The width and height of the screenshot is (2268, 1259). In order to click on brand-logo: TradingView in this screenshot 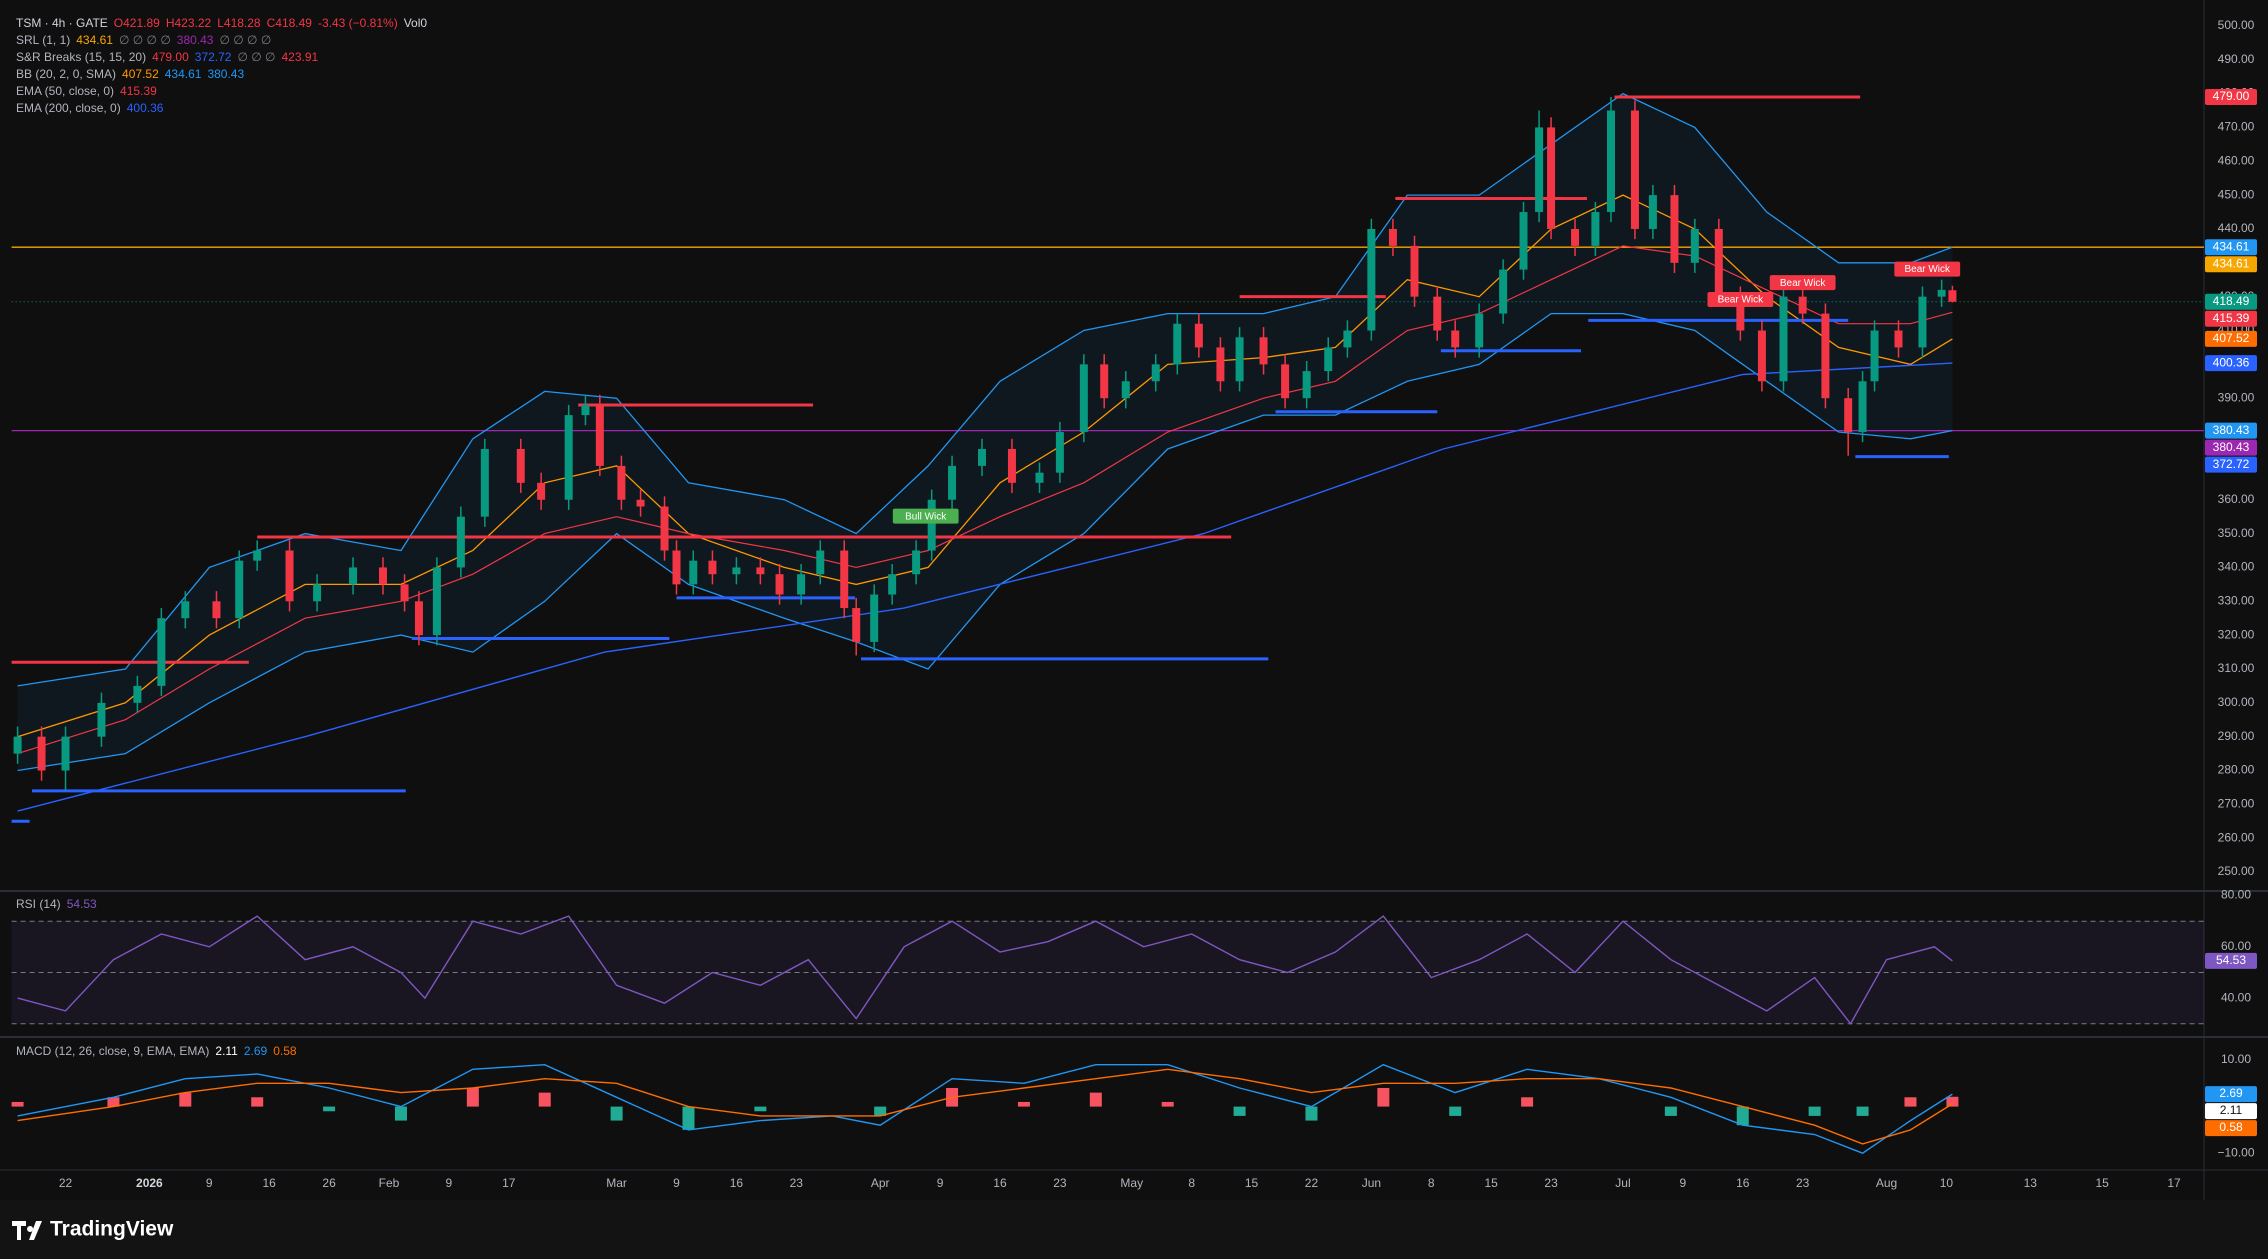, I will do `click(93, 1229)`.